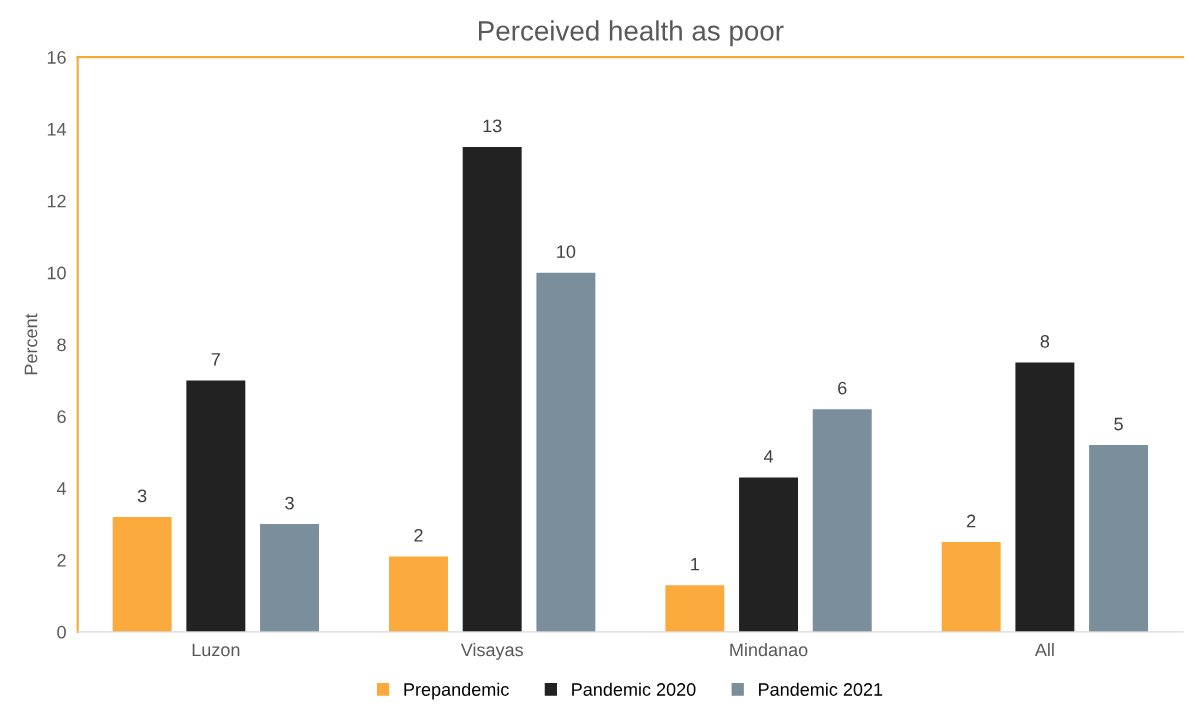  Describe the element at coordinates (61, 345) in the screenshot. I see `y-tick-label: 8` at that location.